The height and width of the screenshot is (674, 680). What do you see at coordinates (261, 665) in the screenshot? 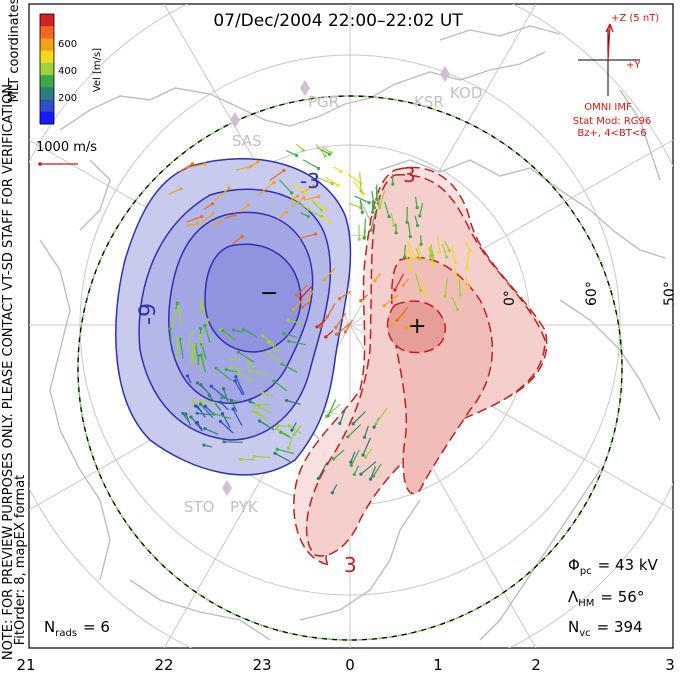
I see `mlt-label-23: 23` at bounding box center [261, 665].